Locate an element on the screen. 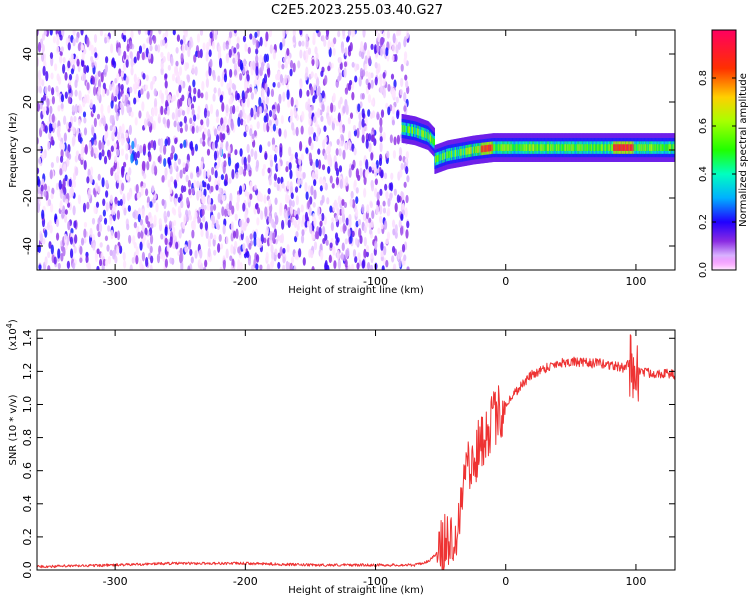 The width and height of the screenshot is (750, 600). spectrogram-x-label: Height of straight line (km) is located at coordinates (356, 290).